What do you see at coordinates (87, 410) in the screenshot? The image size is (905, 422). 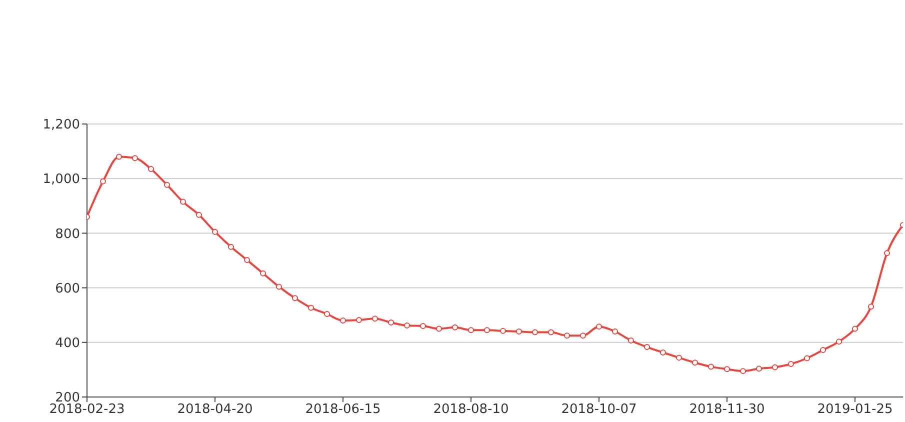 I see `x-tick-label: 2018-02-23` at bounding box center [87, 410].